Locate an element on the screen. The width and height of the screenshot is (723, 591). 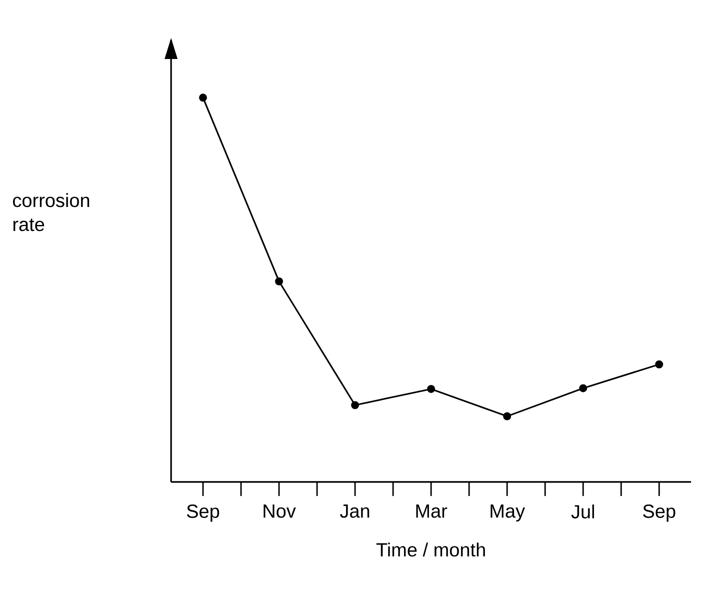
x-tick-label: Jan is located at coordinates (355, 511).